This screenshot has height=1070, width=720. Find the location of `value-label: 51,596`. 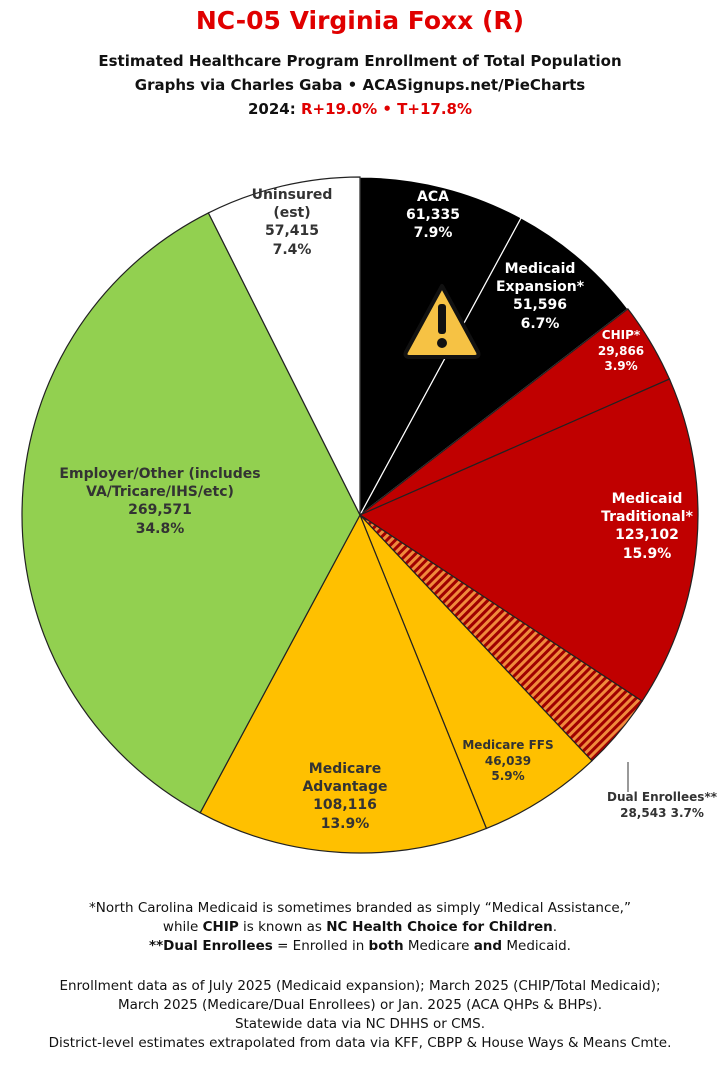

value-label: 51,596 is located at coordinates (540, 305).